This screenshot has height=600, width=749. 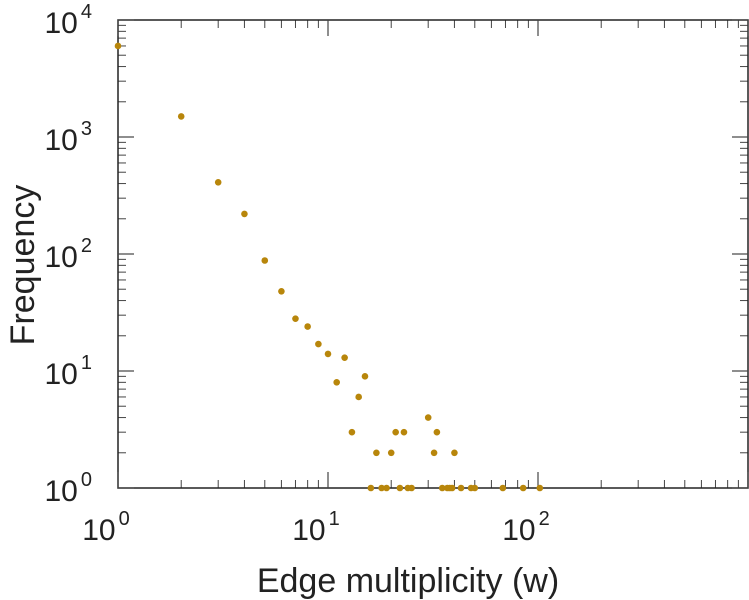 I want to click on y-tick-label: 10 3, so click(x=69, y=137).